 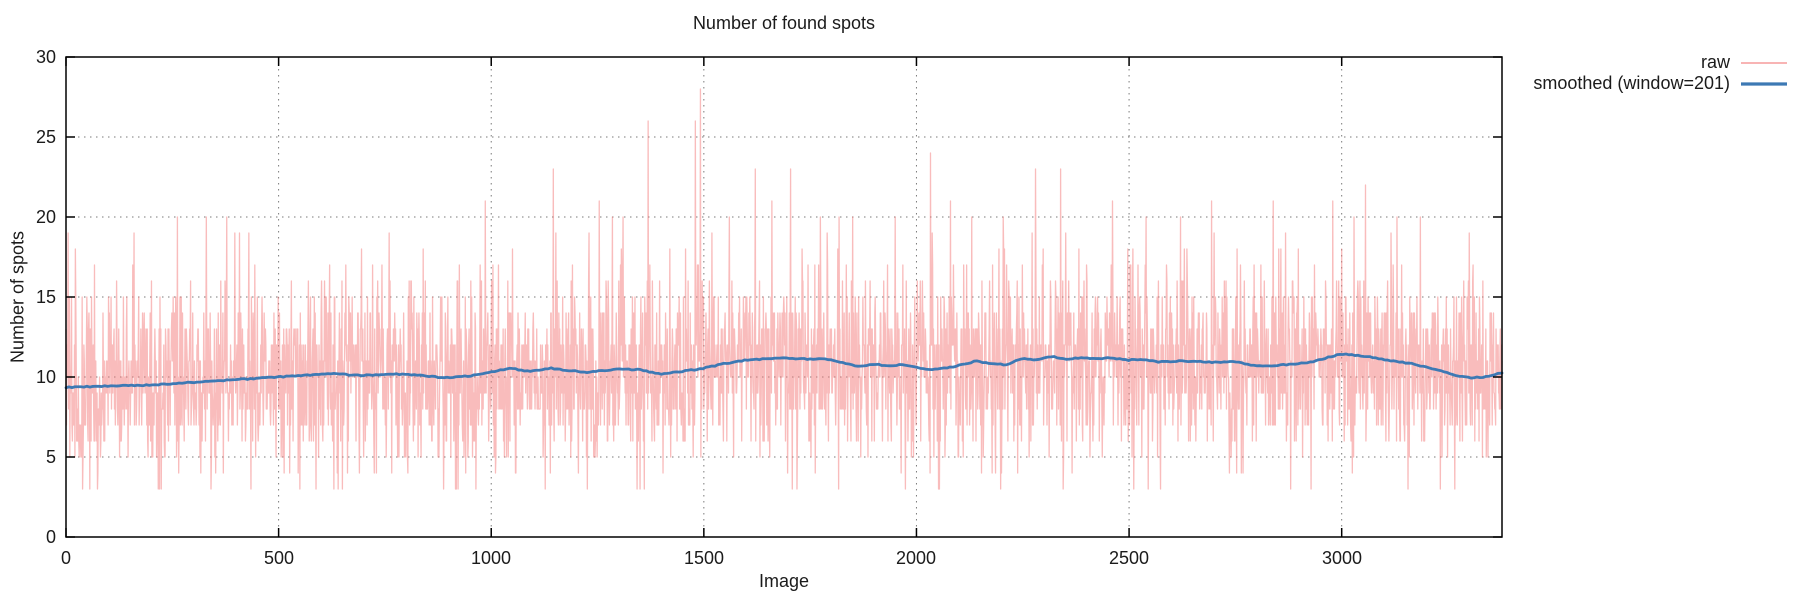 I want to click on y-tick-label-20: 20, so click(x=45, y=217).